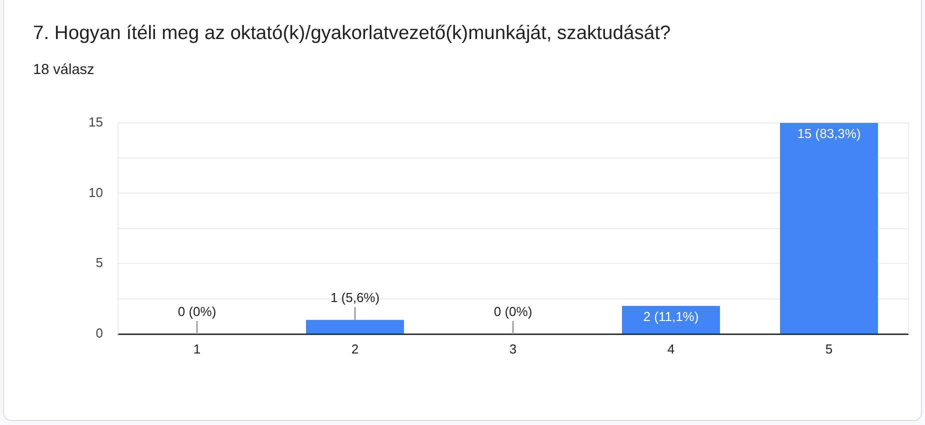  Describe the element at coordinates (513, 348) in the screenshot. I see `x-tick-label: 3` at that location.